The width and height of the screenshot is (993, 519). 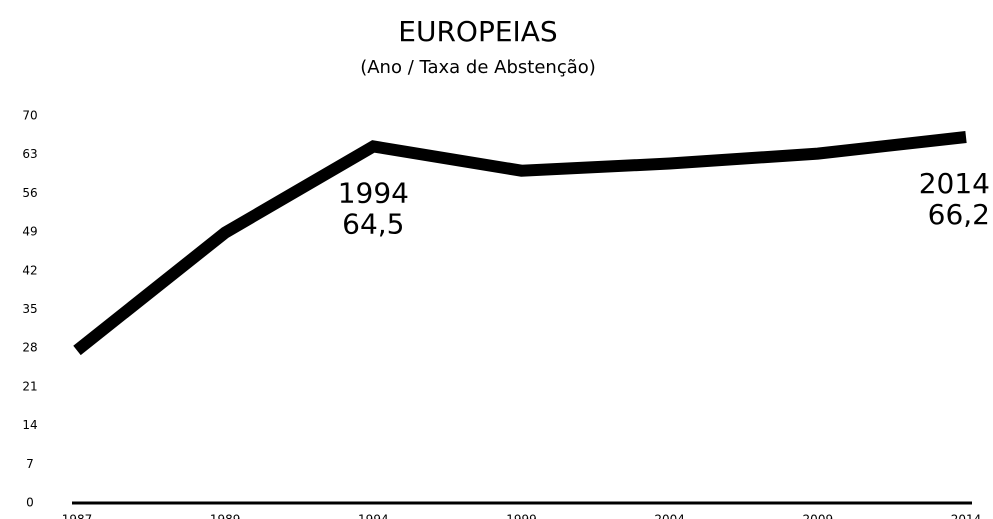 What do you see at coordinates (29, 386) in the screenshot?
I see `y-tick-label: 21` at bounding box center [29, 386].